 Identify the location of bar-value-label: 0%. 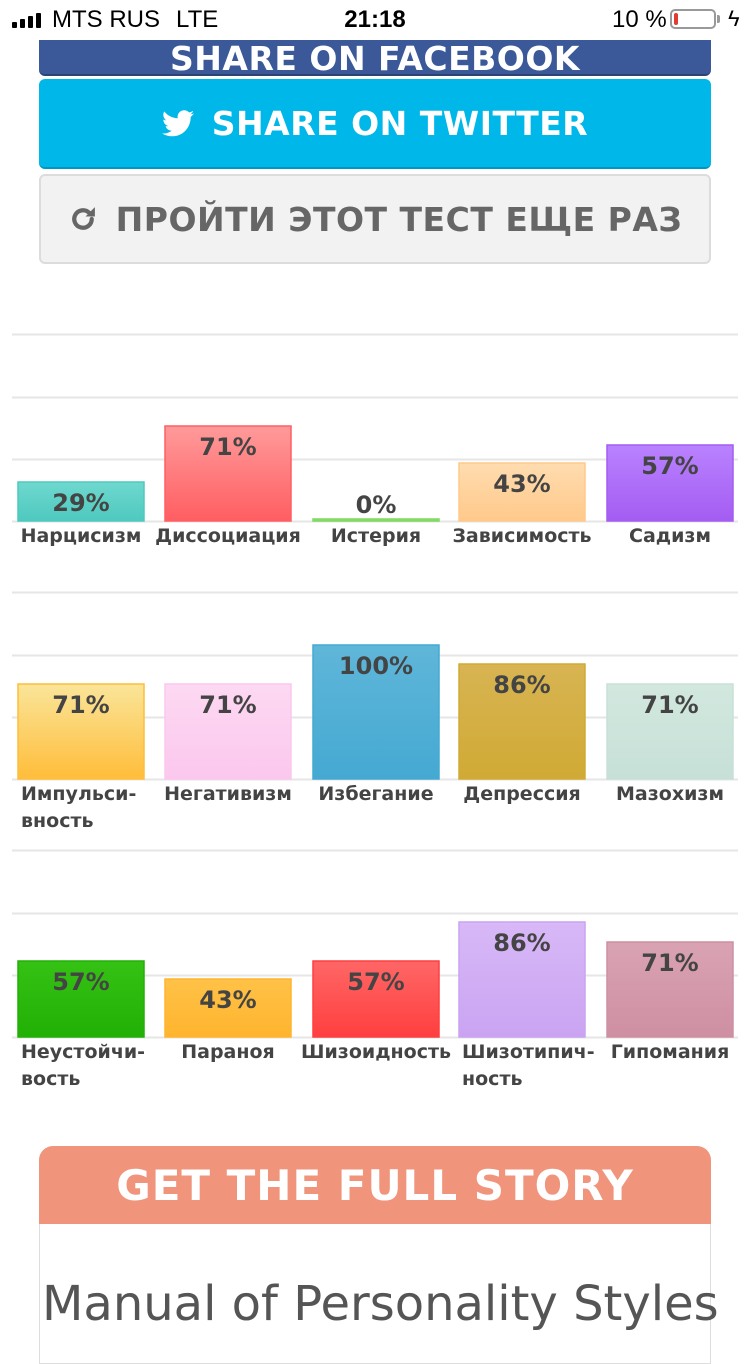
(376, 505).